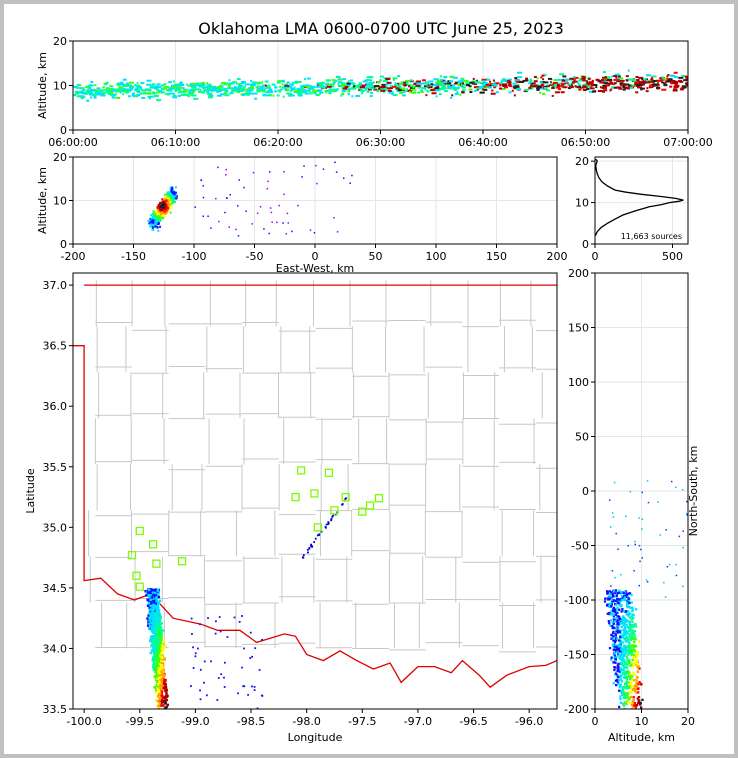 This screenshot has width=738, height=758. Describe the element at coordinates (693, 491) in the screenshot. I see `y-axis-label: North-South, km` at that location.